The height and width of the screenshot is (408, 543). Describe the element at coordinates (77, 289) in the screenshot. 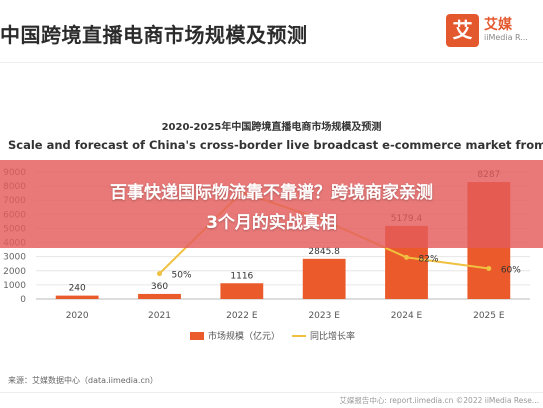

I see `bar-data-label: 240` at that location.